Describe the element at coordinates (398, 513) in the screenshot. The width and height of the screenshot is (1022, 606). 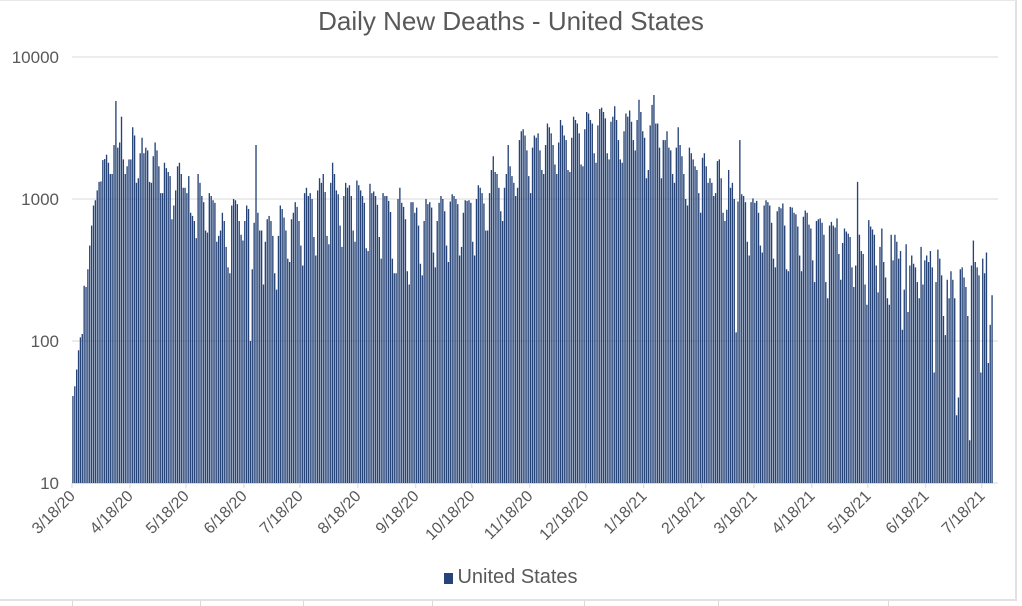
I see `x-tick-label: 9/18/20` at that location.